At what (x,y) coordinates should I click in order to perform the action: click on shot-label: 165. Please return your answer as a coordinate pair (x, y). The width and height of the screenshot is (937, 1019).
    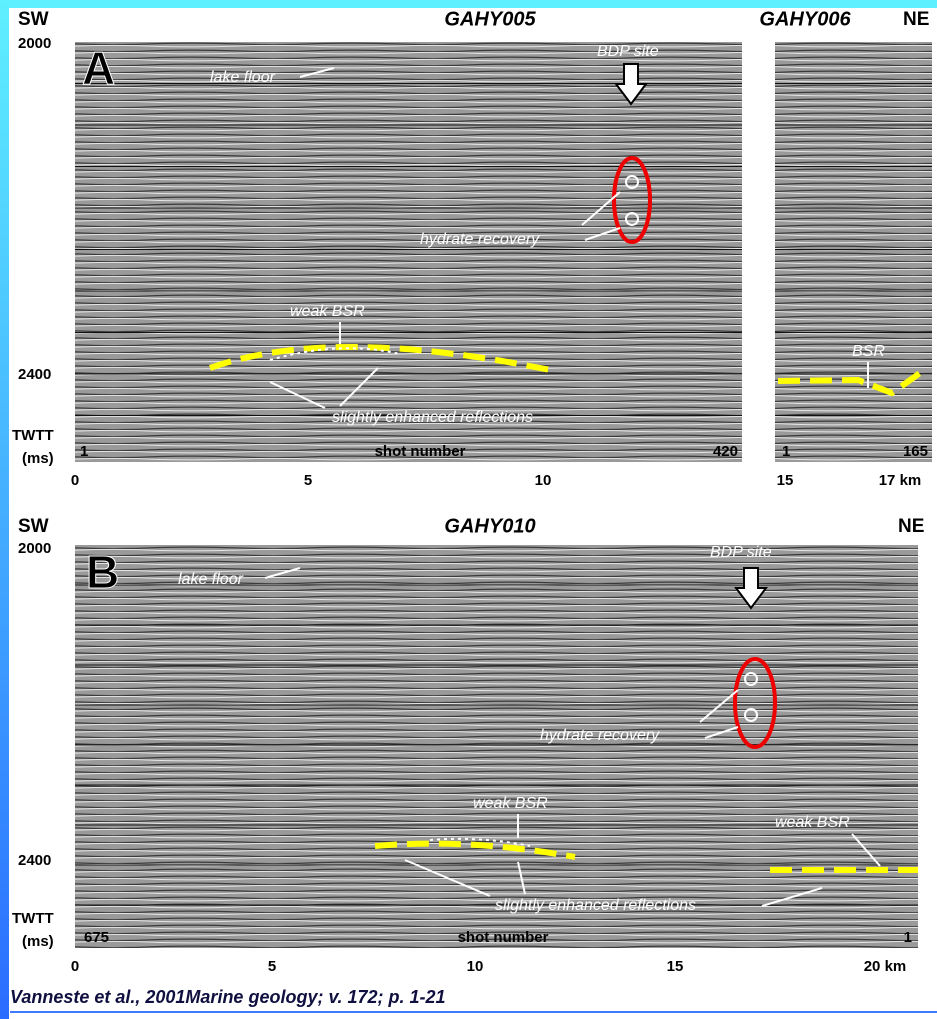
    Looking at the image, I should click on (915, 451).